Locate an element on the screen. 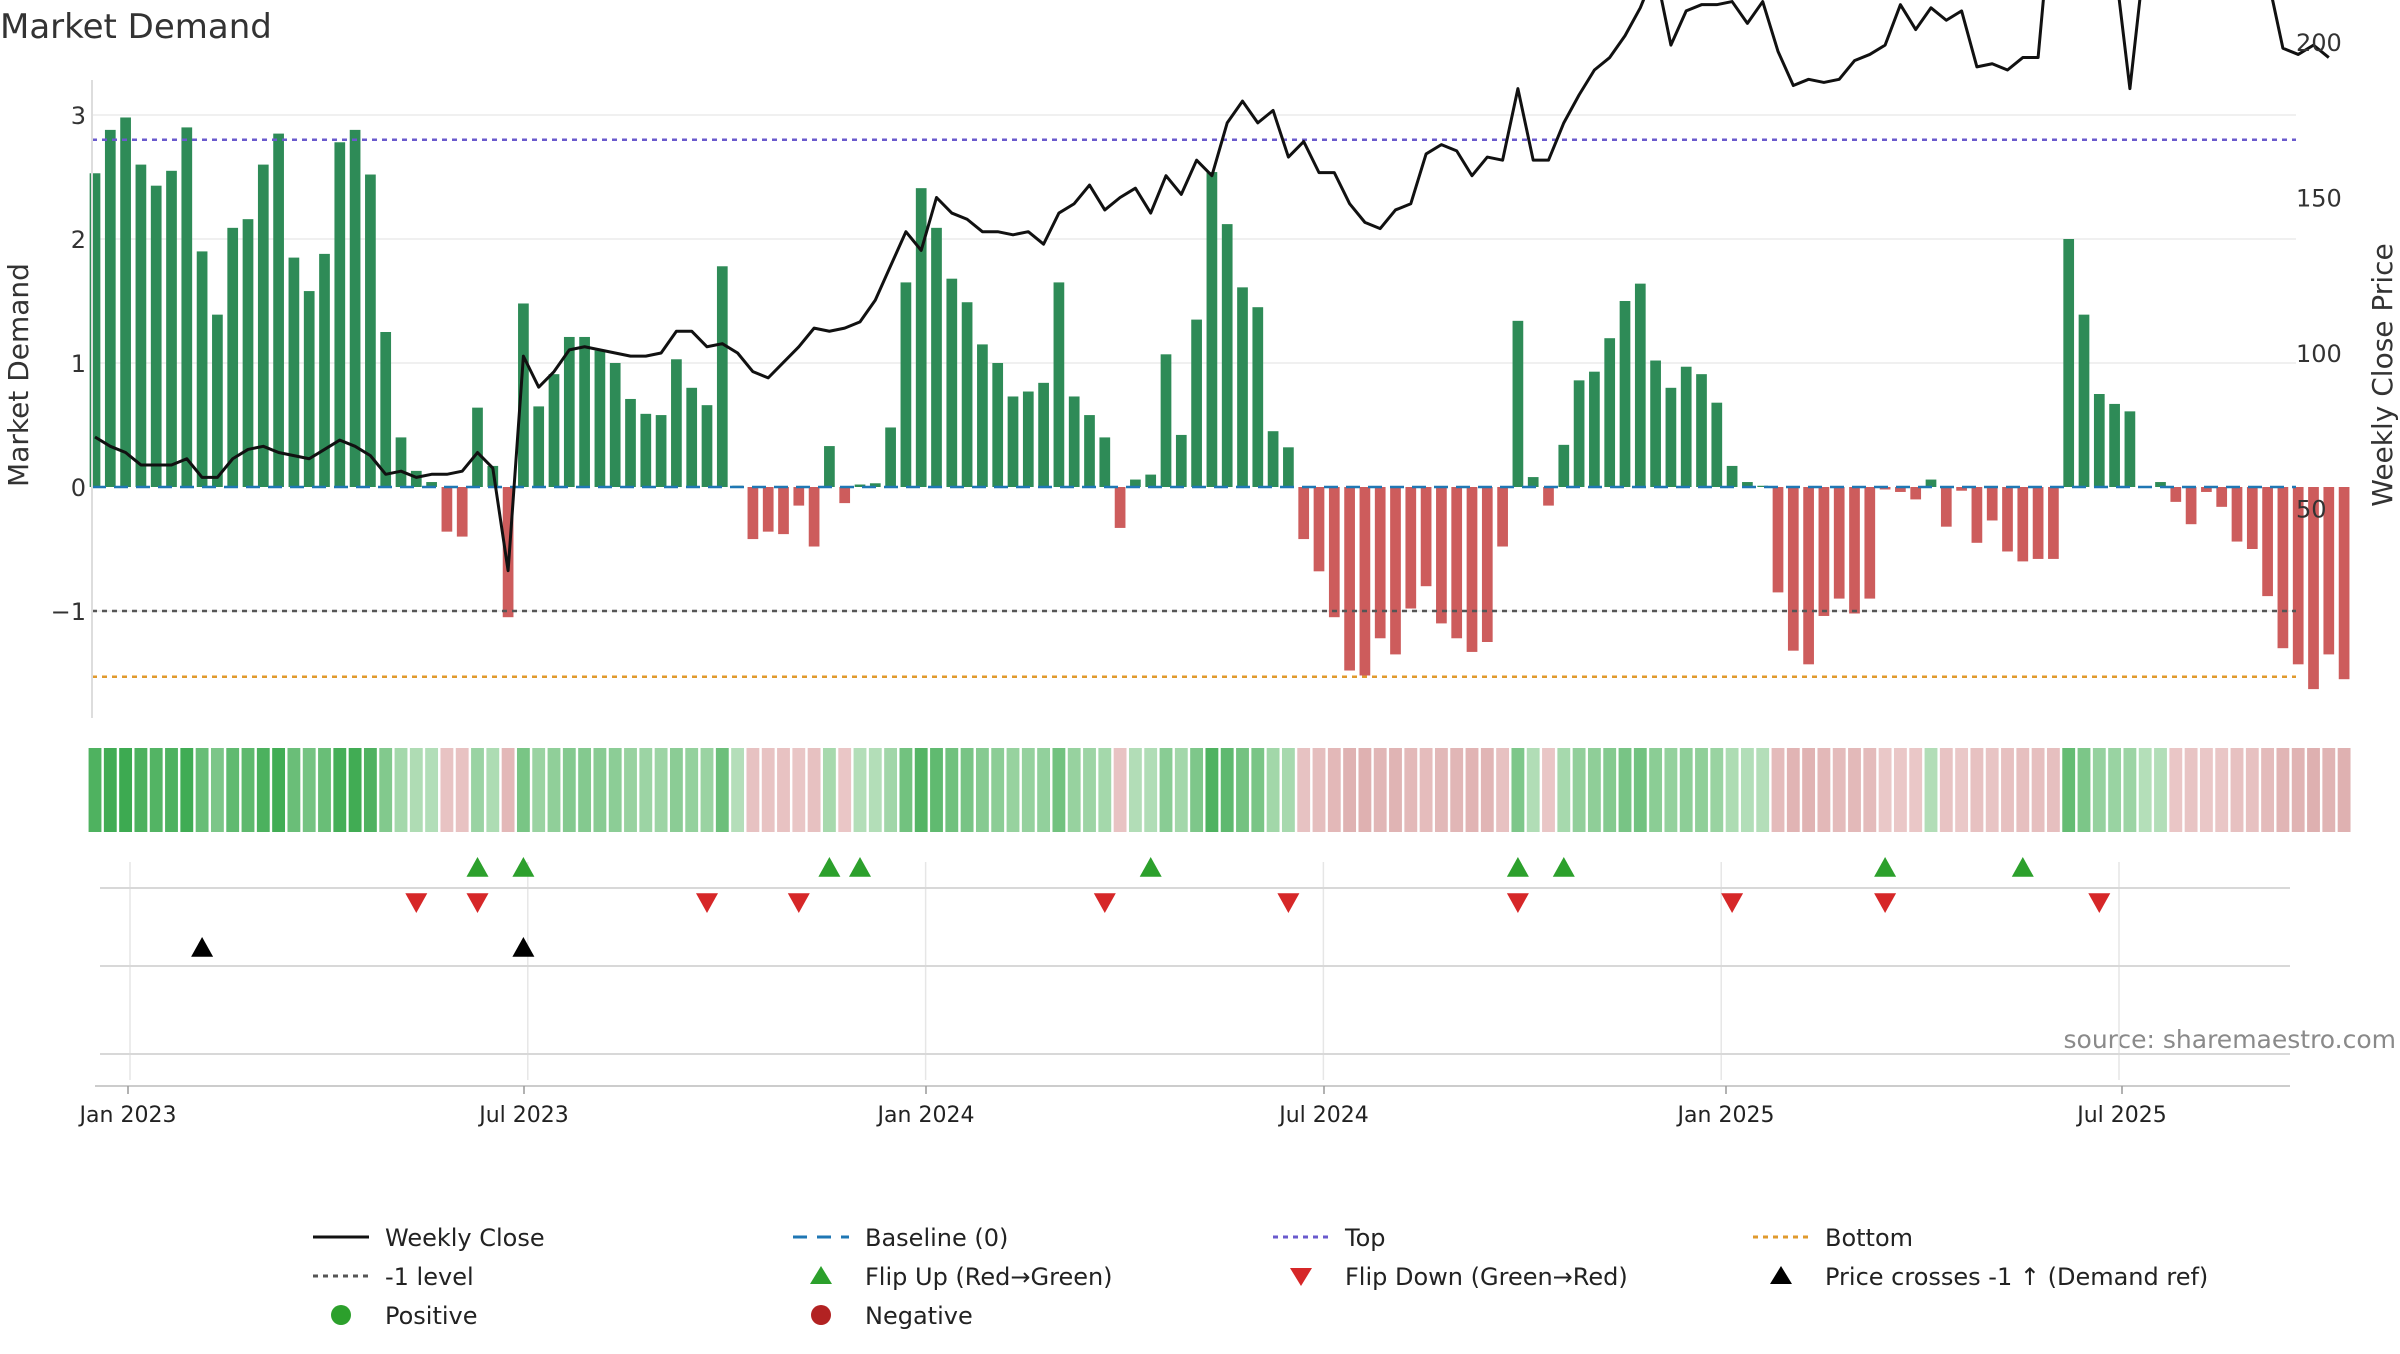 The height and width of the screenshot is (1354, 2400). source-label: source: sharemaestro.com is located at coordinates (2230, 1039).